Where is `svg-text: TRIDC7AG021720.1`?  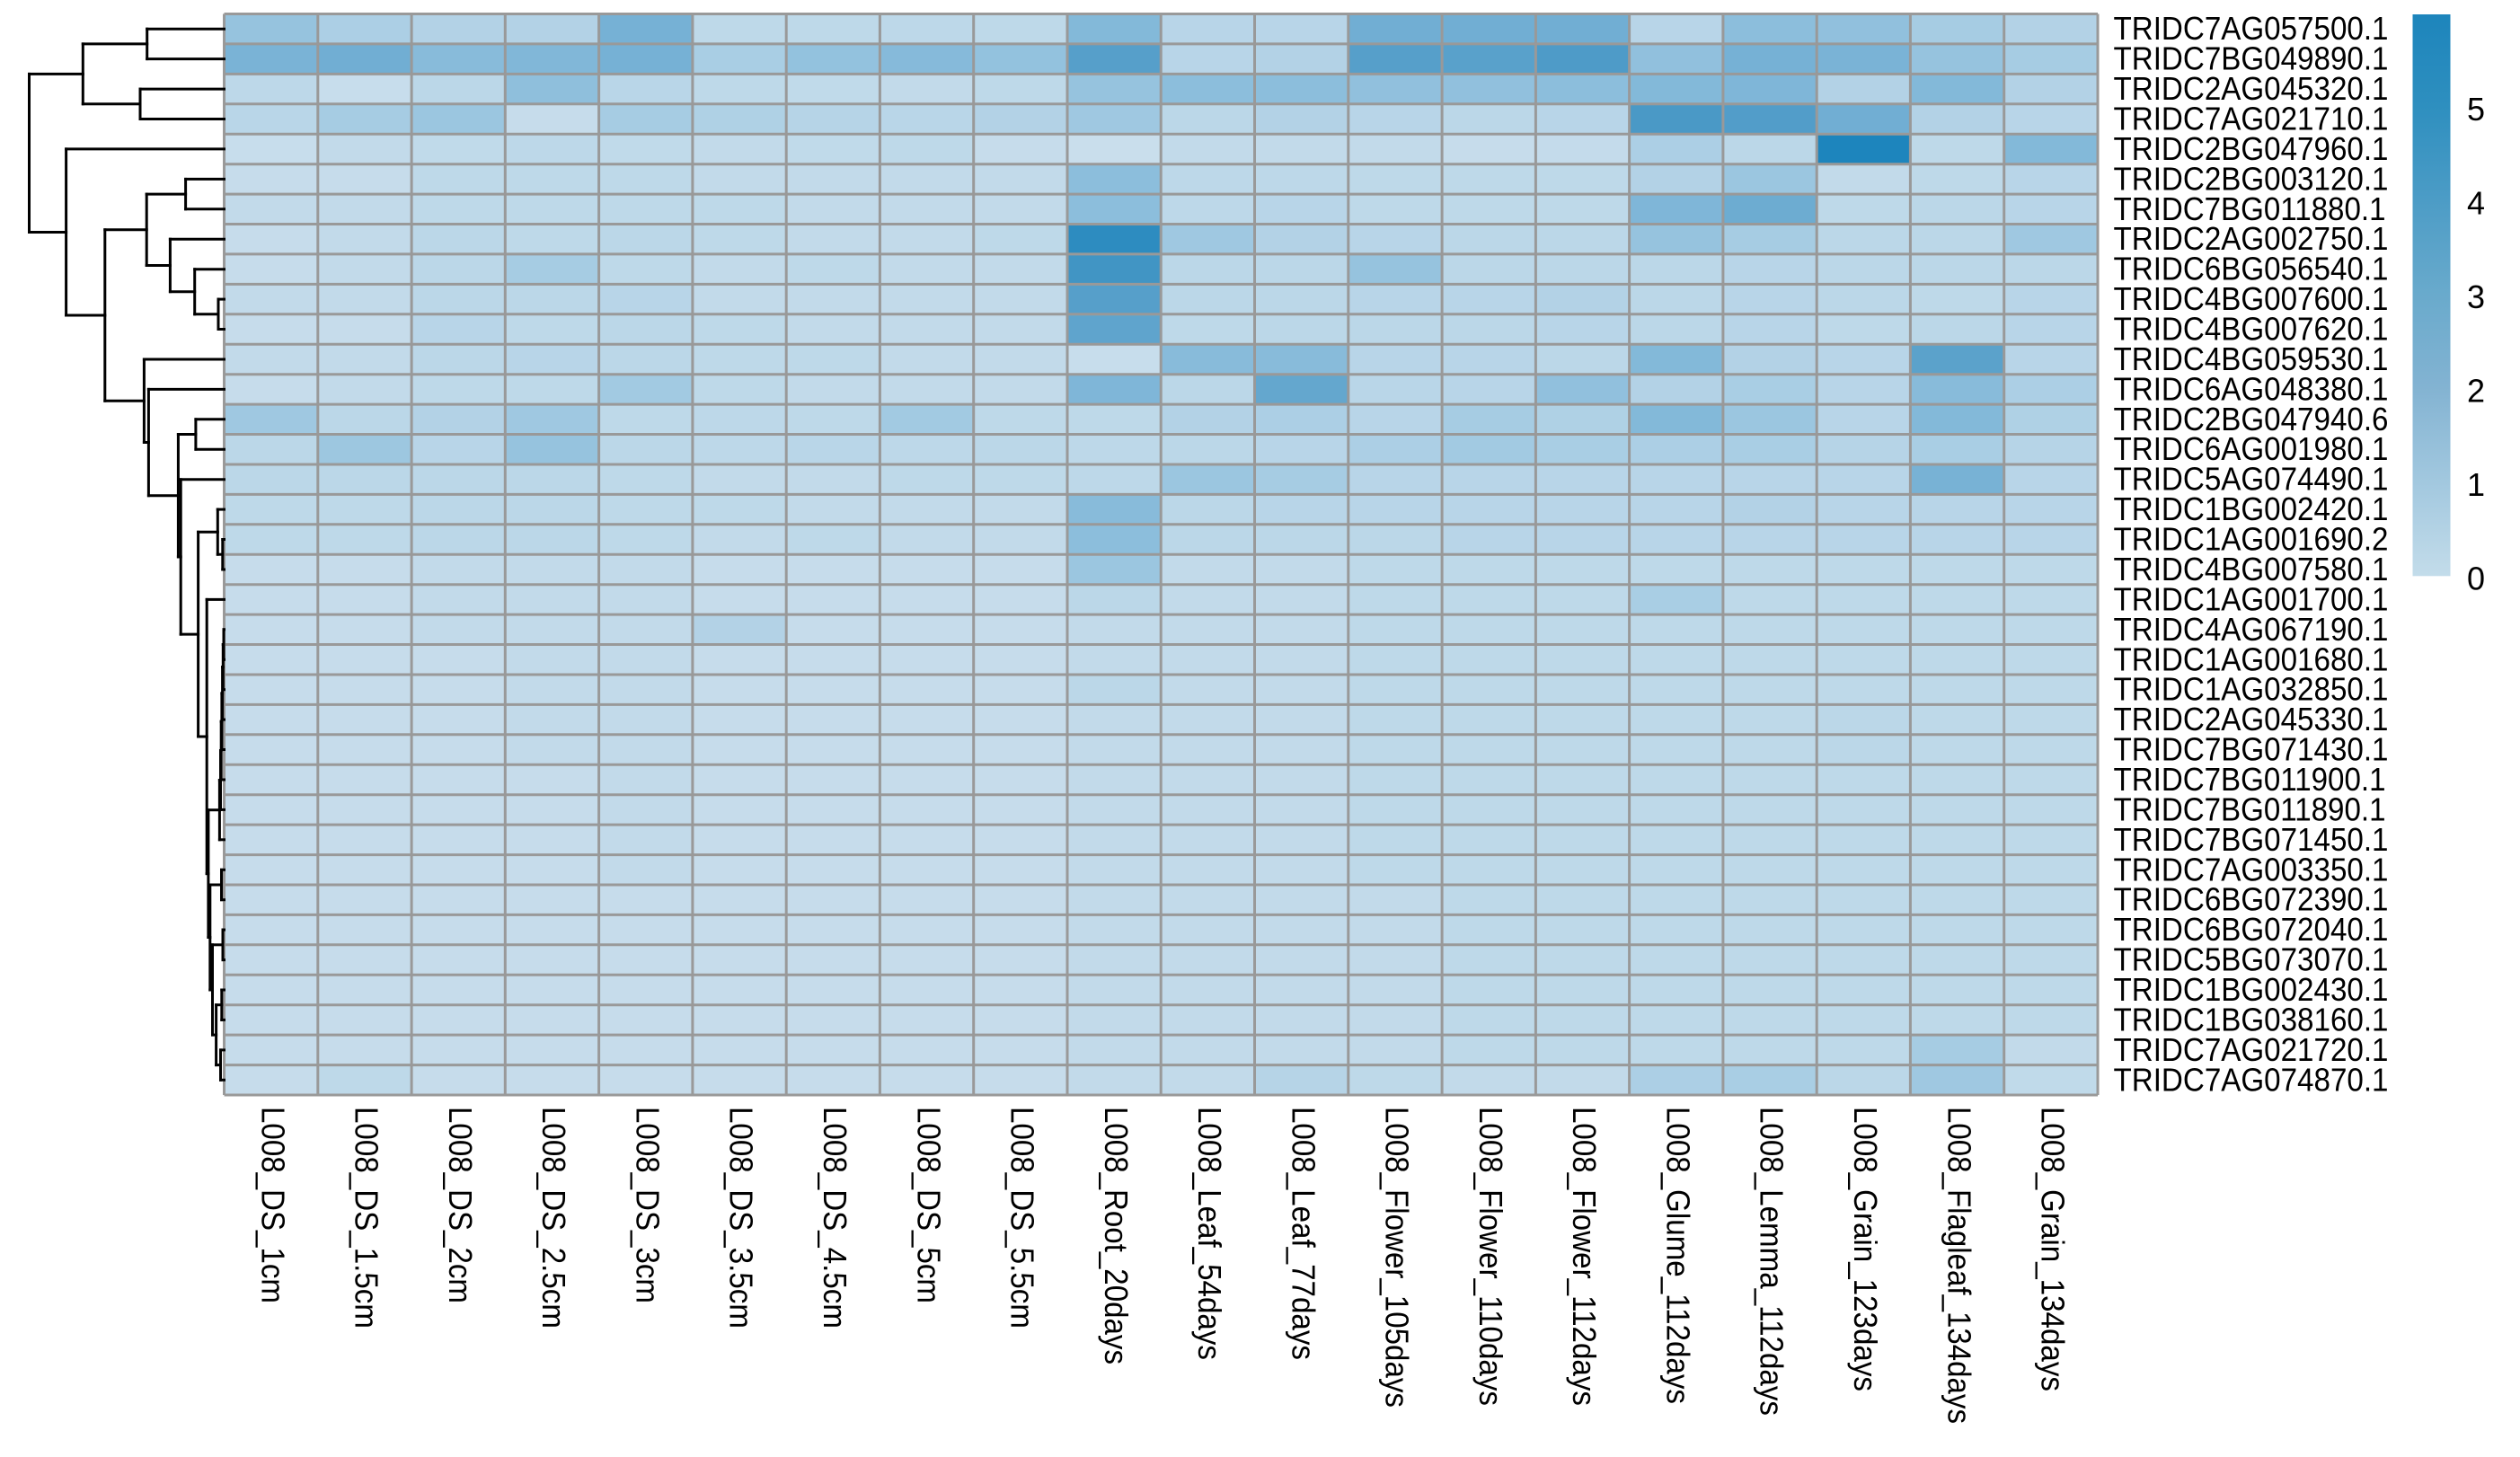
svg-text: TRIDC7AG021720.1 is located at coordinates (2251, 1050).